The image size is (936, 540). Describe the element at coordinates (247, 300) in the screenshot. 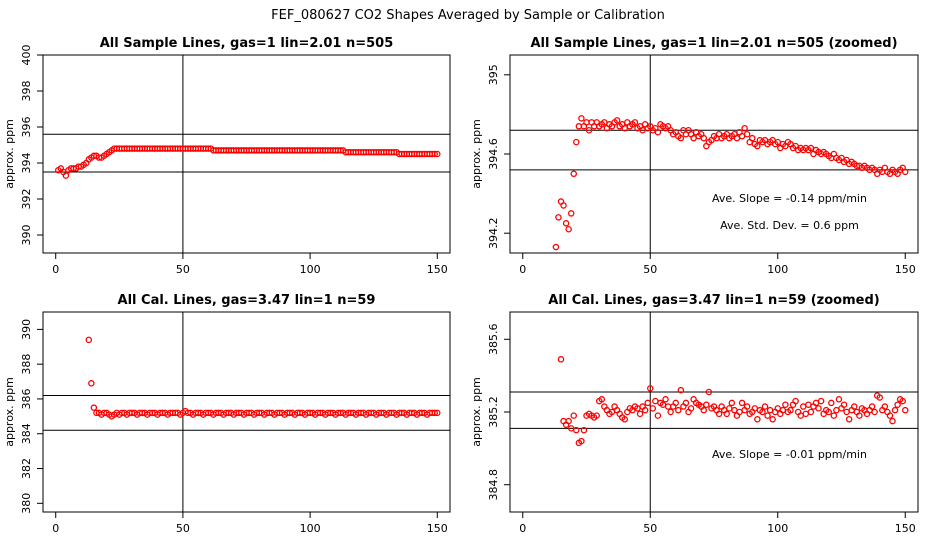

I see `panel-title: All Cal. Lines, gas=3.47 lin=1 n=59` at that location.